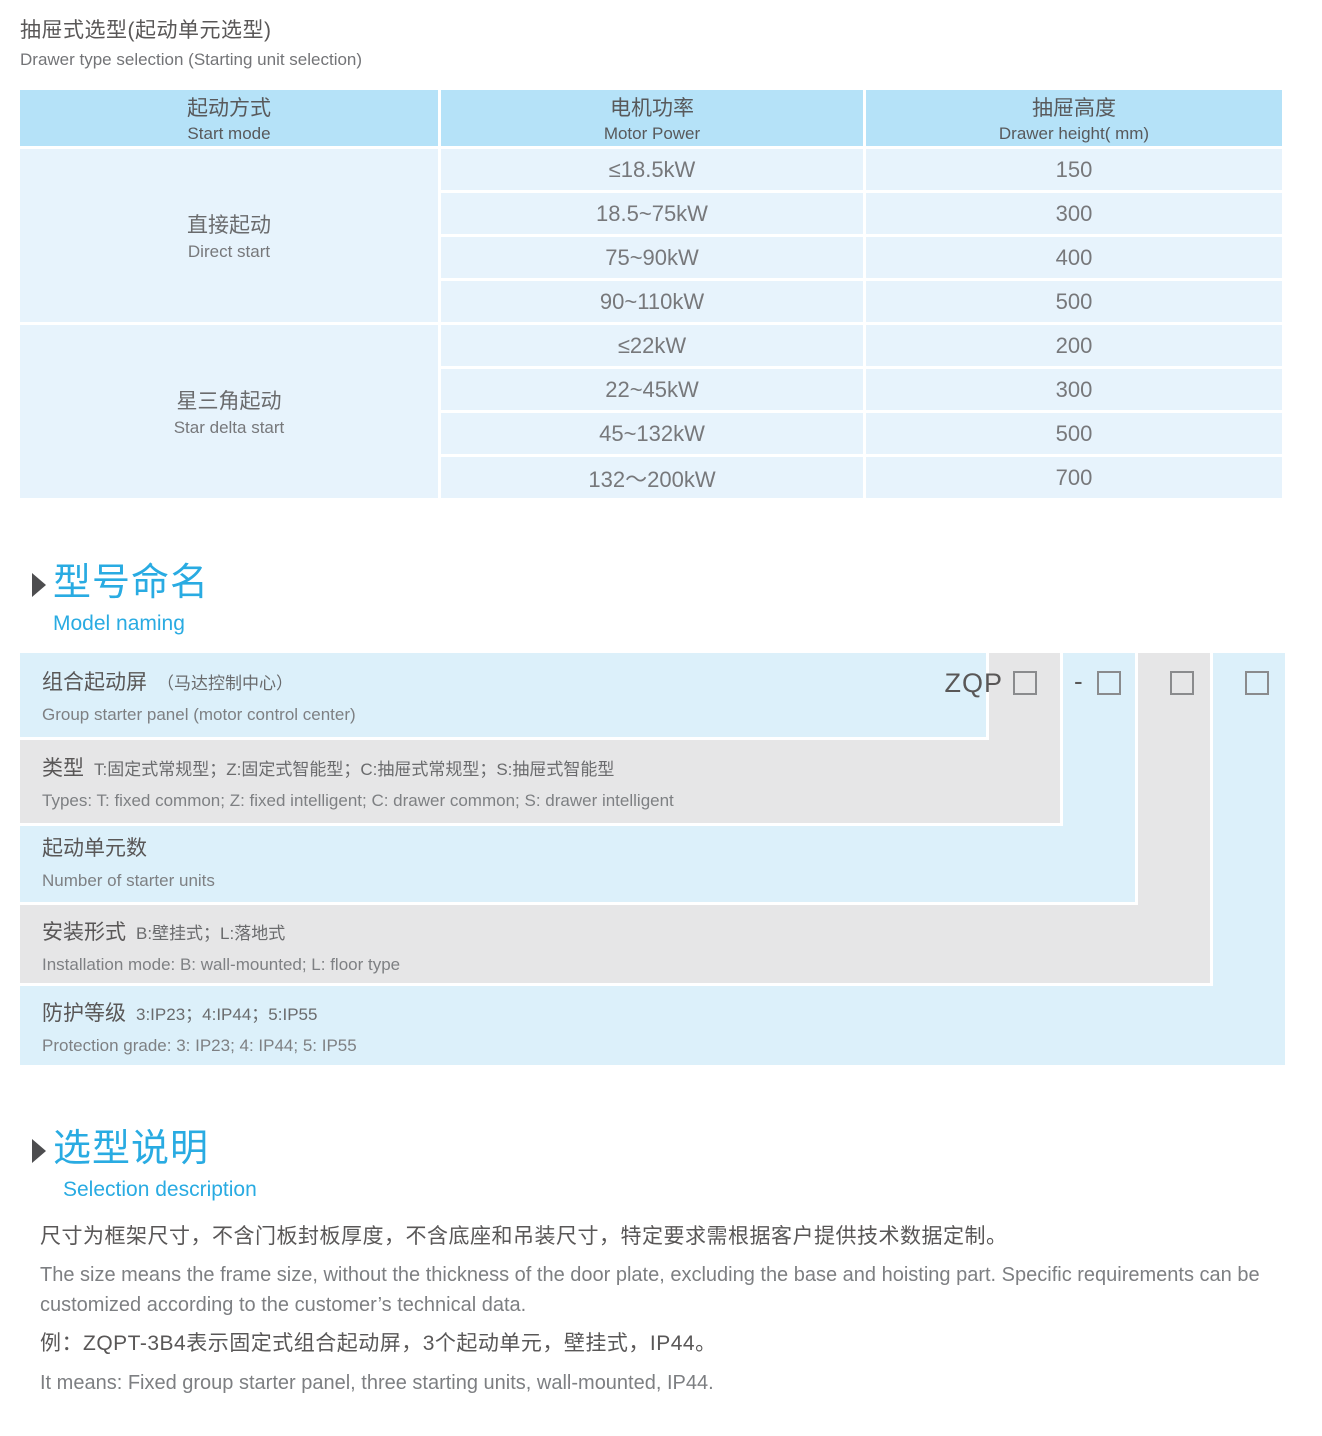  What do you see at coordinates (652, 169) in the screenshot?
I see `power-cell: ≤18.5kW` at bounding box center [652, 169].